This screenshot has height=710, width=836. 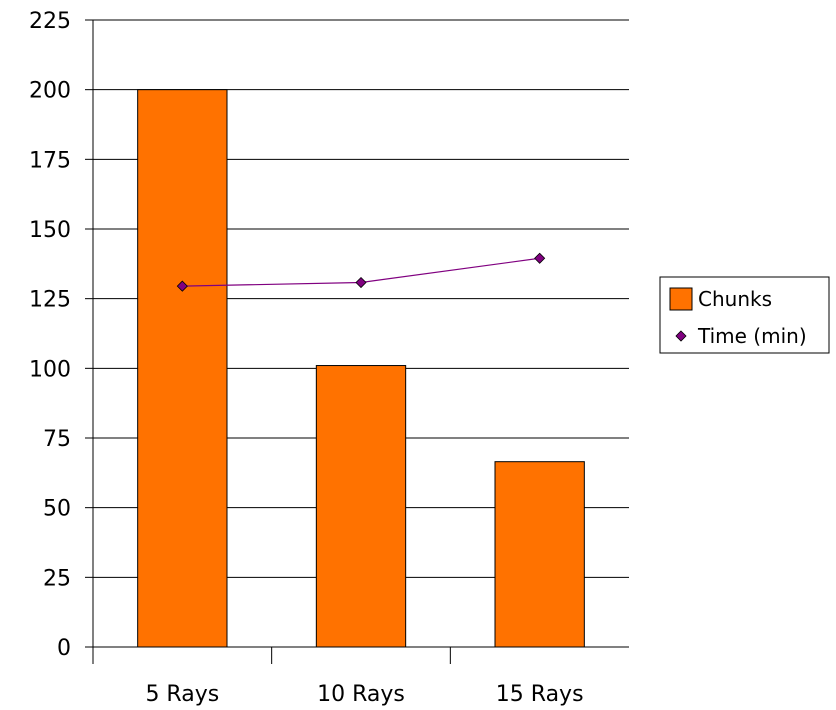 What do you see at coordinates (50, 300) in the screenshot?
I see `y-tick-label-125: 125` at bounding box center [50, 300].